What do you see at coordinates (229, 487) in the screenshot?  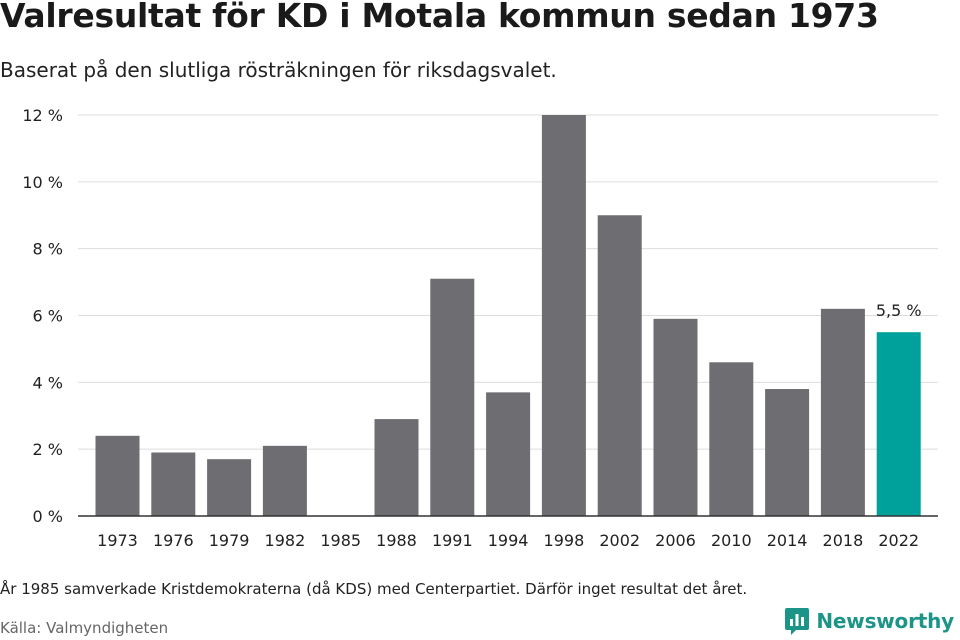 I see `bar-1979` at bounding box center [229, 487].